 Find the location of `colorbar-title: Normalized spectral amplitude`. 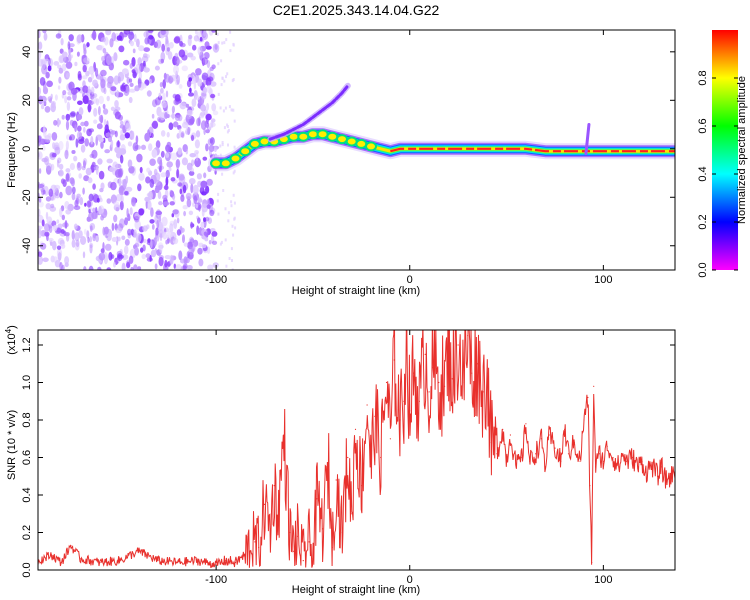

colorbar-title: Normalized spectral amplitude is located at coordinates (742, 150).